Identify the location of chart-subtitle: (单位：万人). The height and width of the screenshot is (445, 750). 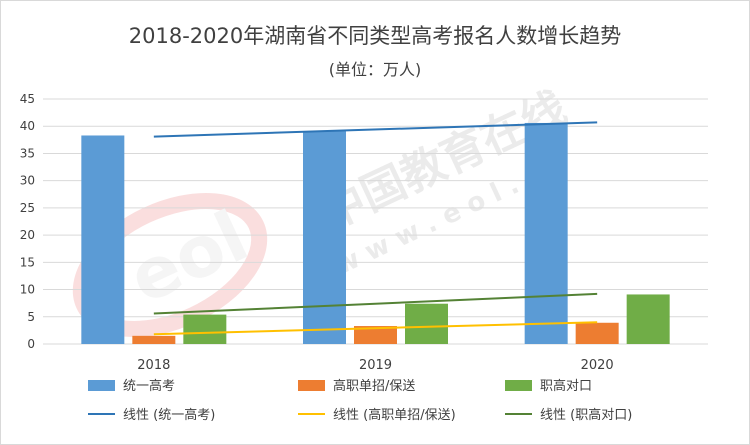
(375, 69).